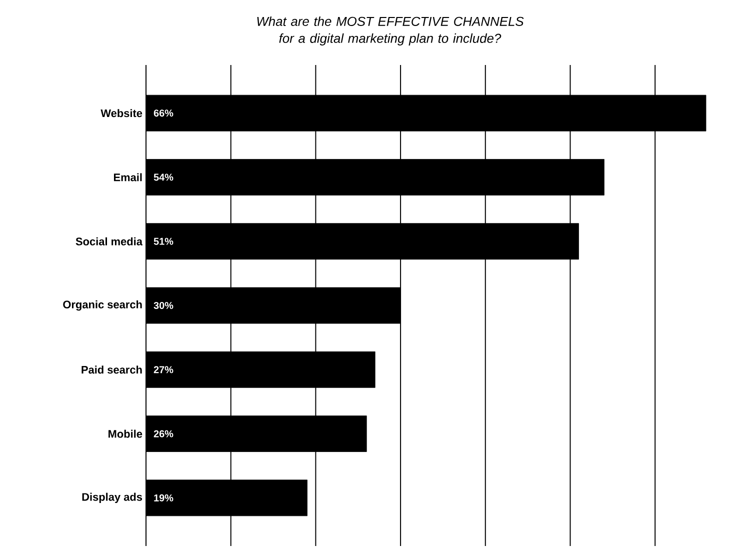 The image size is (730, 553). What do you see at coordinates (164, 306) in the screenshot?
I see `data-label: 30%` at bounding box center [164, 306].